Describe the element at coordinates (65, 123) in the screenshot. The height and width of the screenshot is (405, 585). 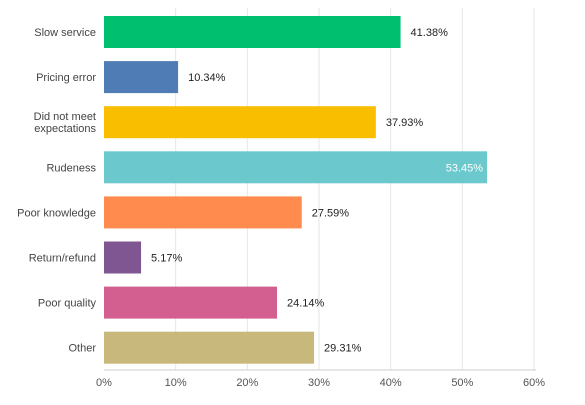
I see `category-label: Did not meet expectations` at that location.